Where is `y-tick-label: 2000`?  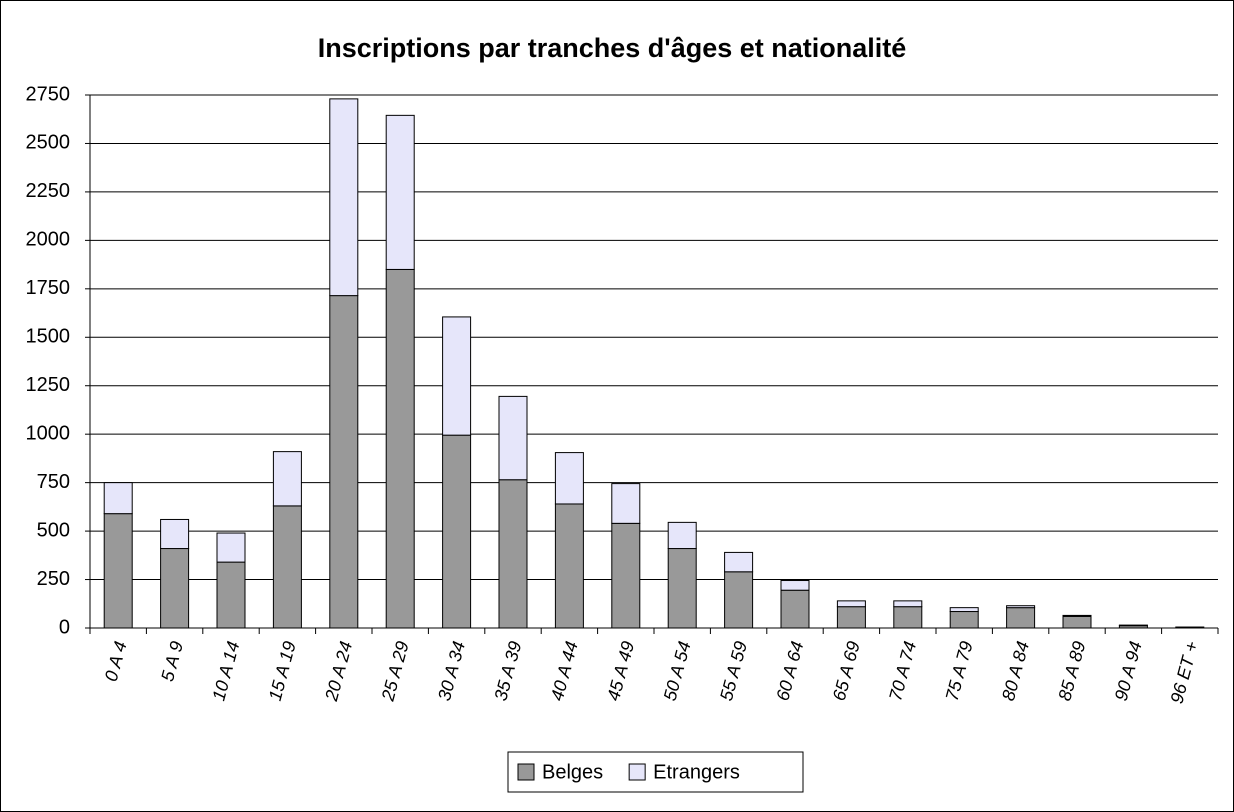
y-tick-label: 2000 is located at coordinates (48, 240).